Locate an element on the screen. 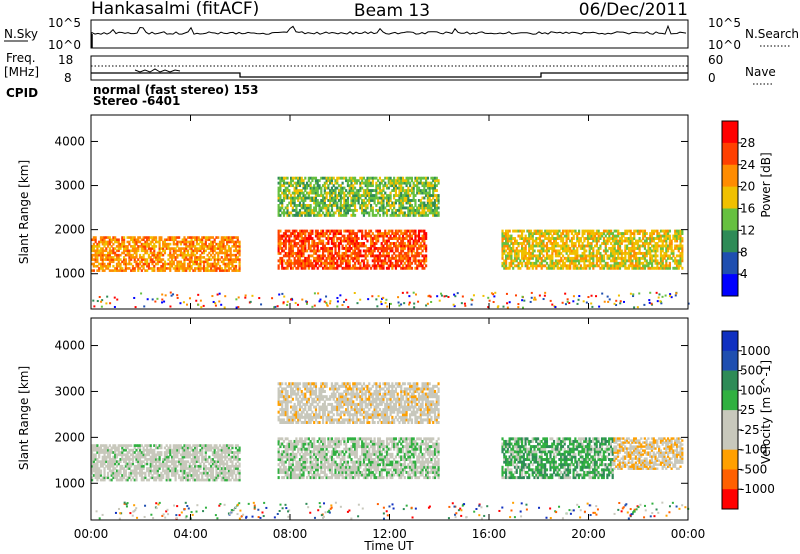  freq-trace is located at coordinates (389, 75).